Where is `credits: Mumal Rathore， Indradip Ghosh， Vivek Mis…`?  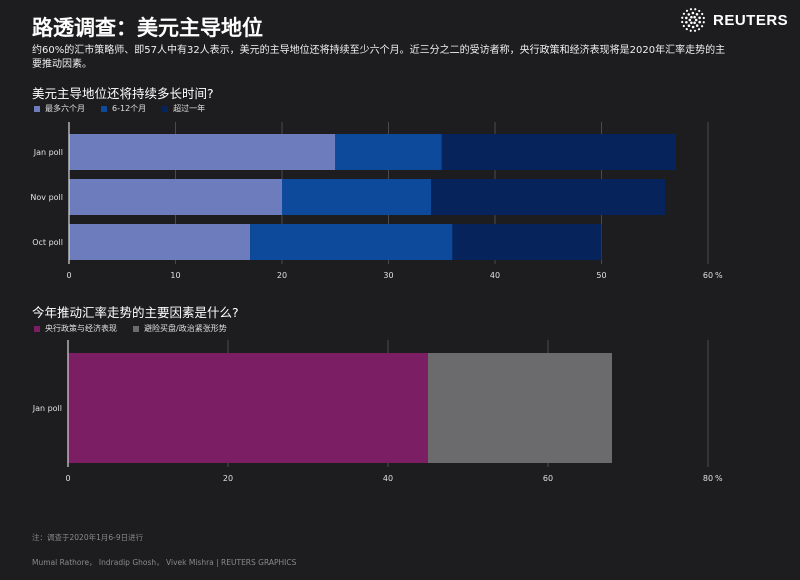 credits: Mumal Rathore， Indradip Ghosh， Vivek Mis… is located at coordinates (164, 562).